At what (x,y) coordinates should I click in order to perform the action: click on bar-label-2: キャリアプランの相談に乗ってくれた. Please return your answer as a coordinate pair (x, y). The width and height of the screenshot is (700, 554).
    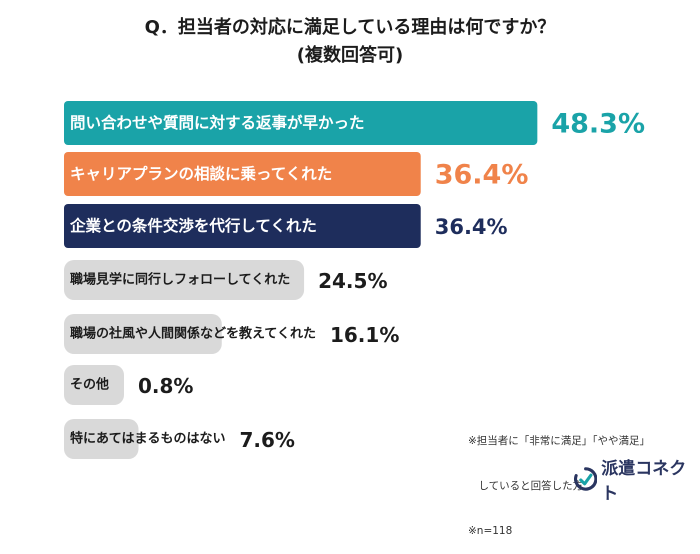
    Looking at the image, I should click on (201, 173).